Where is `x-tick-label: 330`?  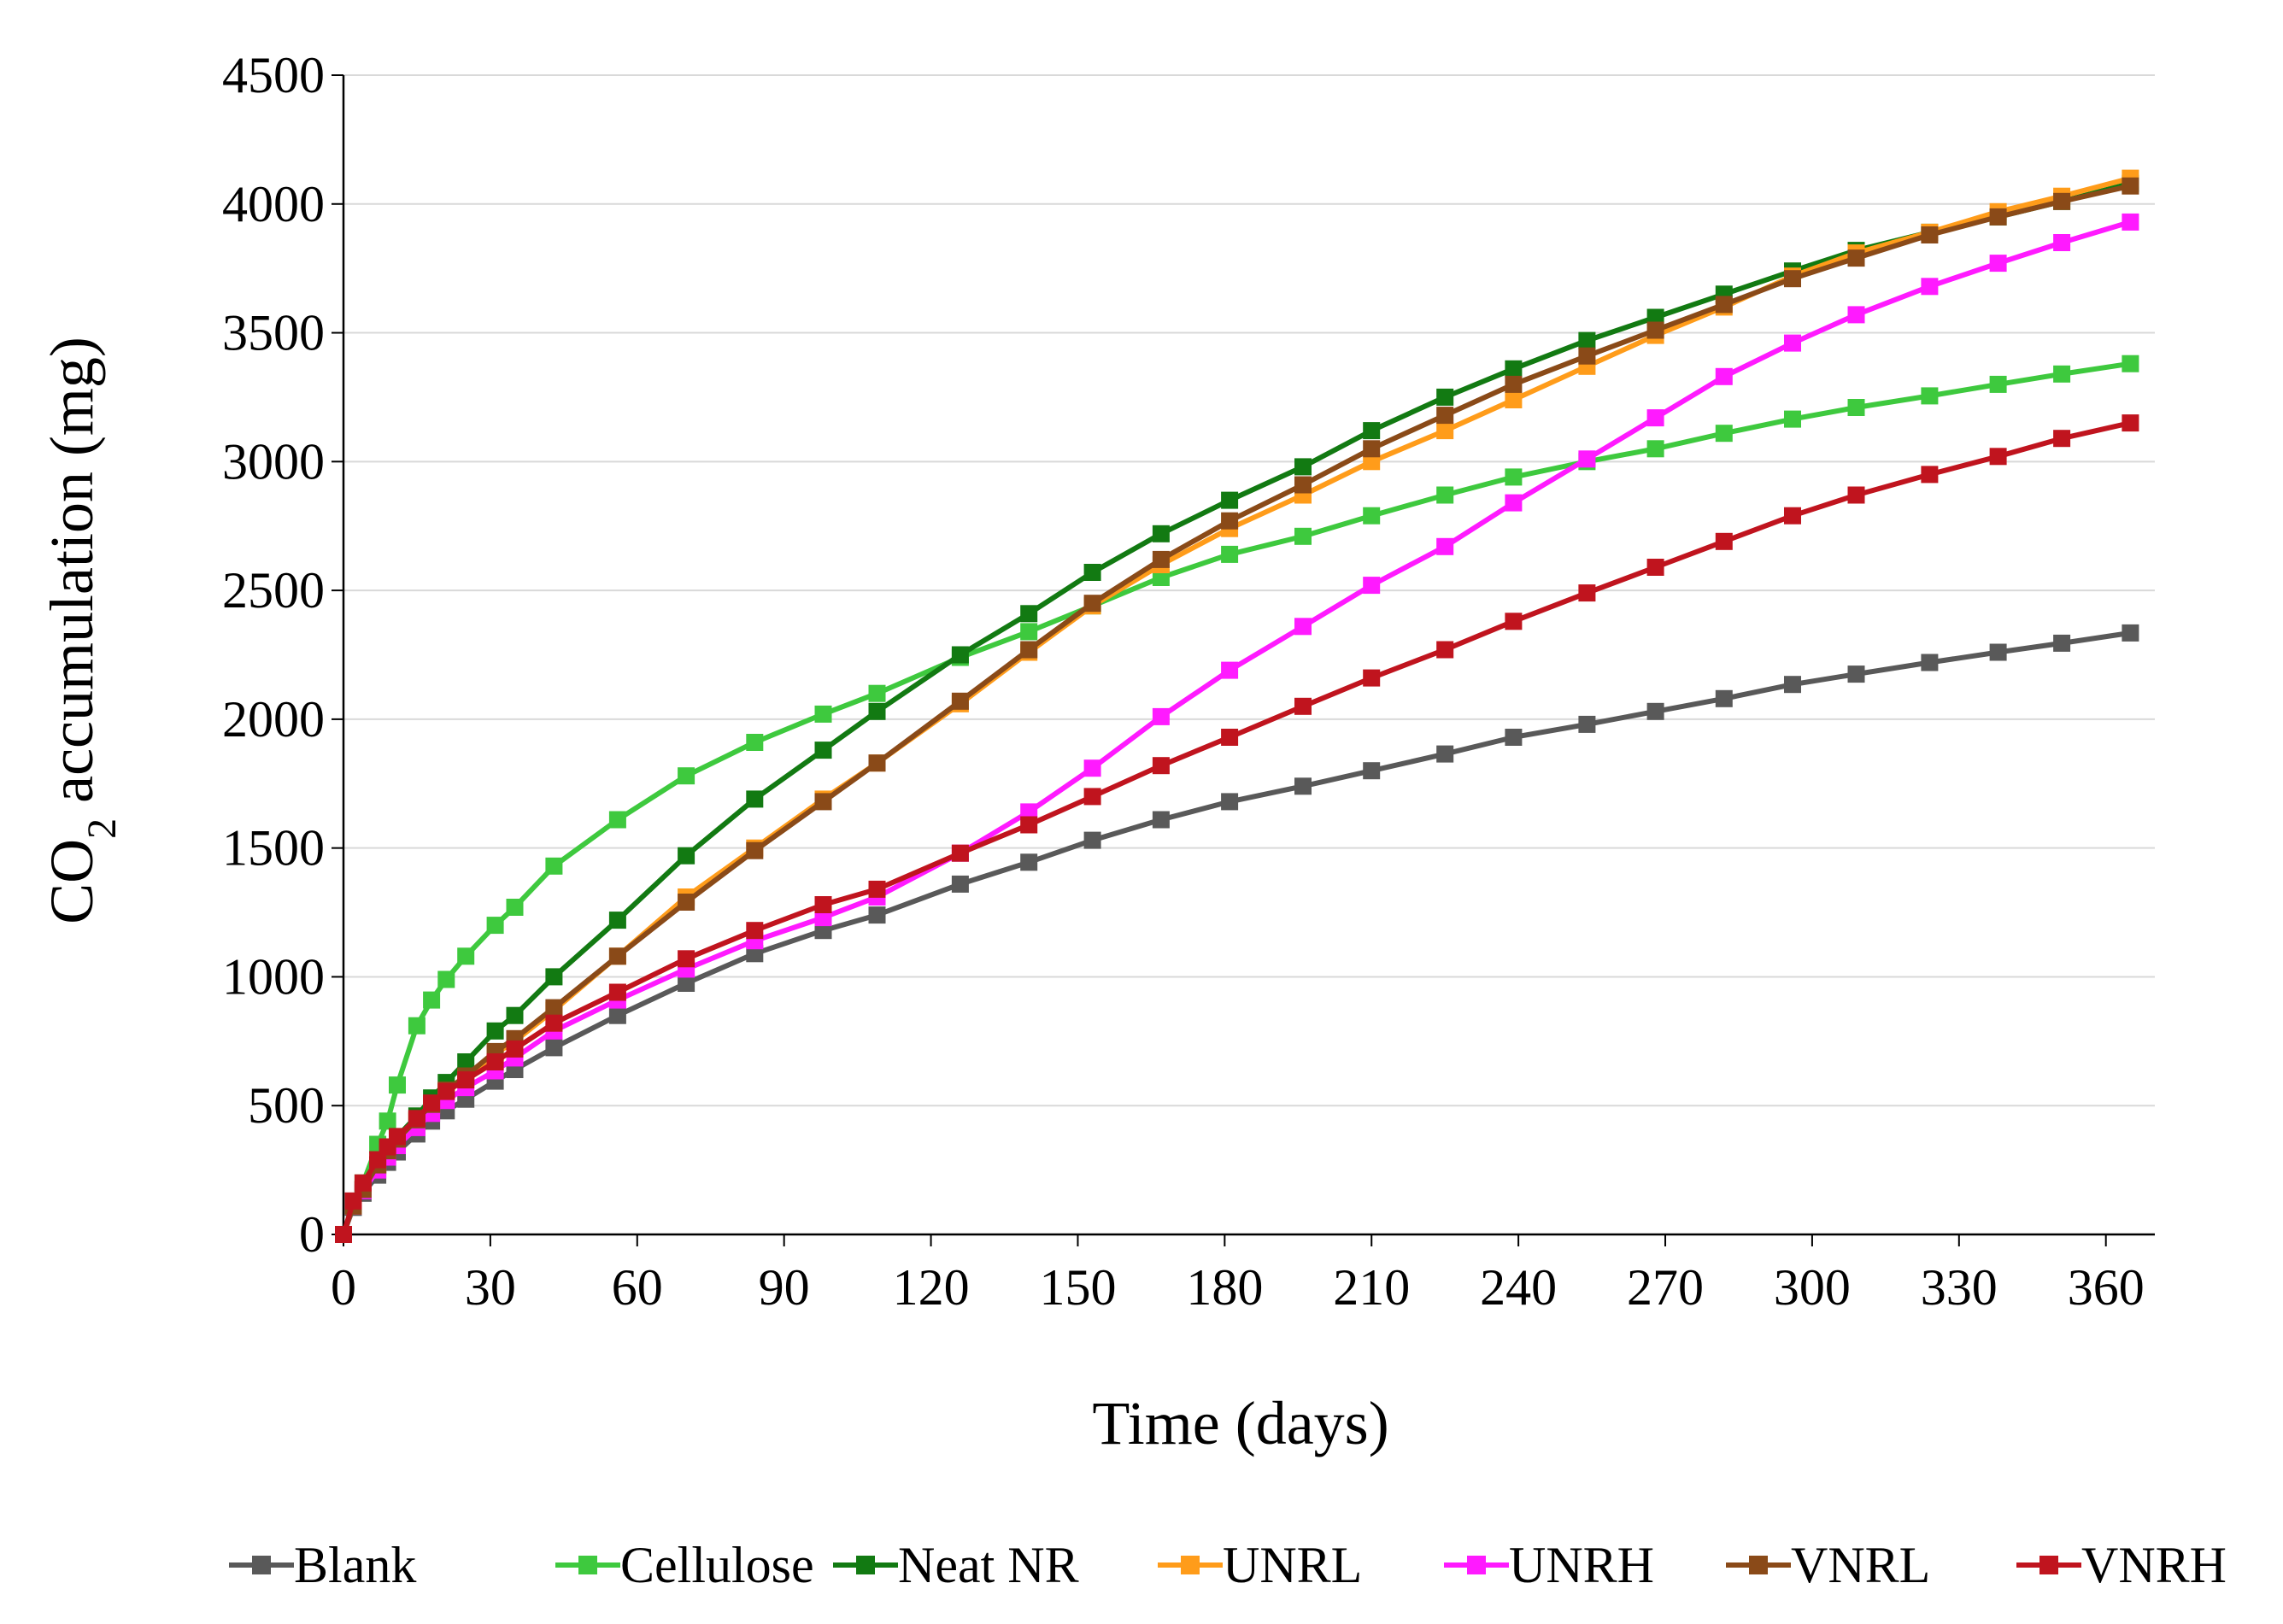 x-tick-label: 330 is located at coordinates (1959, 1287).